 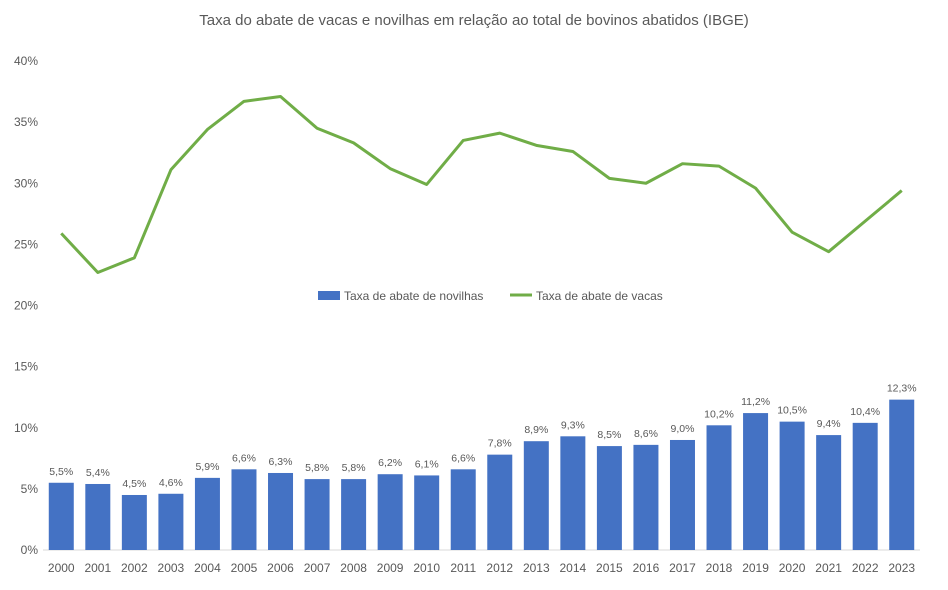 What do you see at coordinates (171, 568) in the screenshot?
I see `x-tick-label: 2003` at bounding box center [171, 568].